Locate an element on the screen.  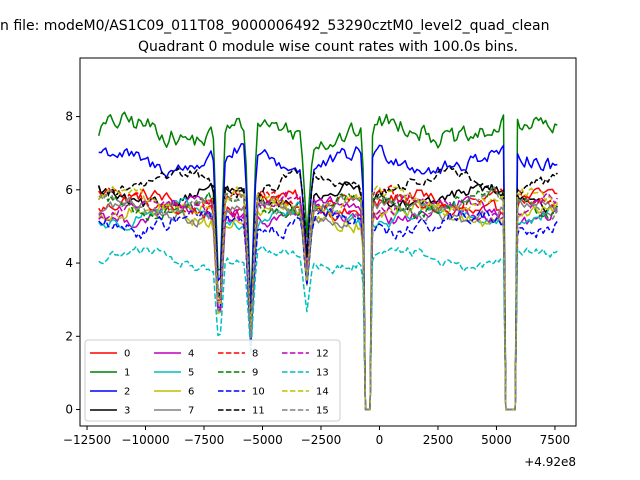
legend-label-13: 13 is located at coordinates (322, 373).